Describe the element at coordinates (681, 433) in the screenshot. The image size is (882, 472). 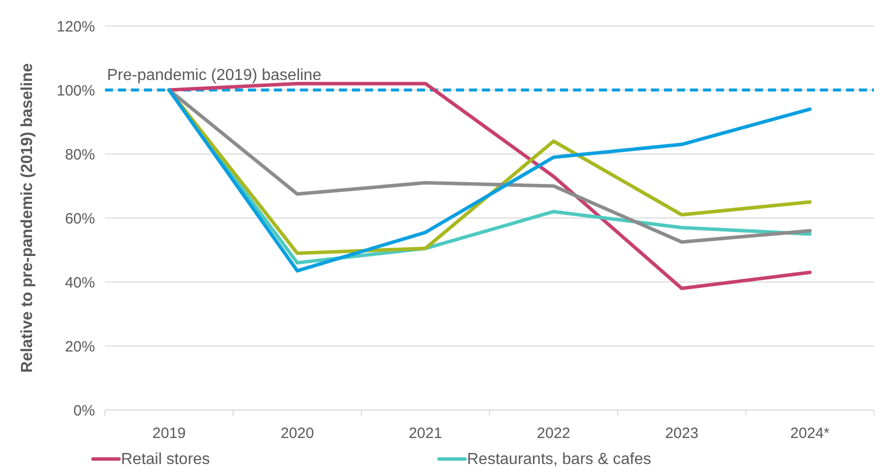
I see `x-tick-label: 2023` at that location.